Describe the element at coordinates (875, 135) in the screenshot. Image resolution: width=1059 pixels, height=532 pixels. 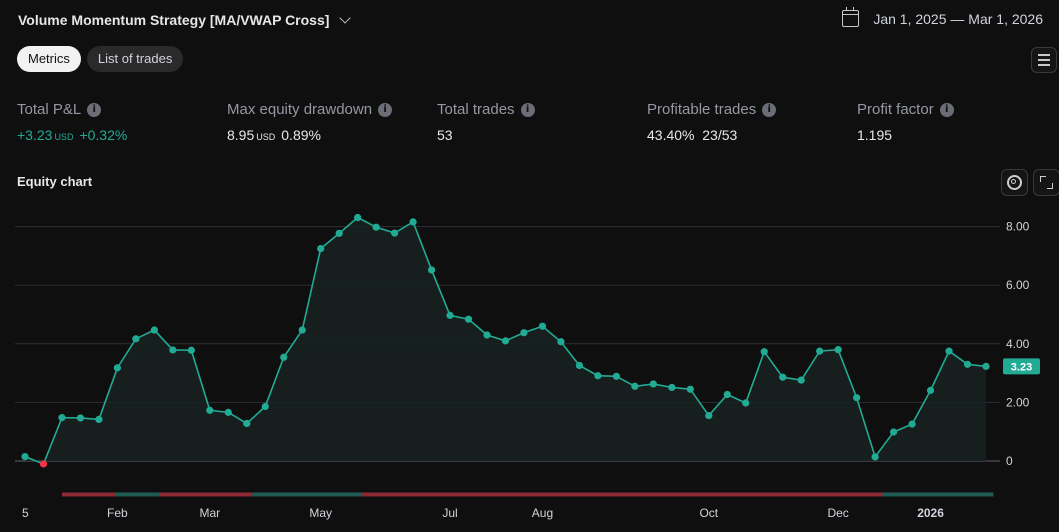
I see `metric-value: 1.195` at that location.